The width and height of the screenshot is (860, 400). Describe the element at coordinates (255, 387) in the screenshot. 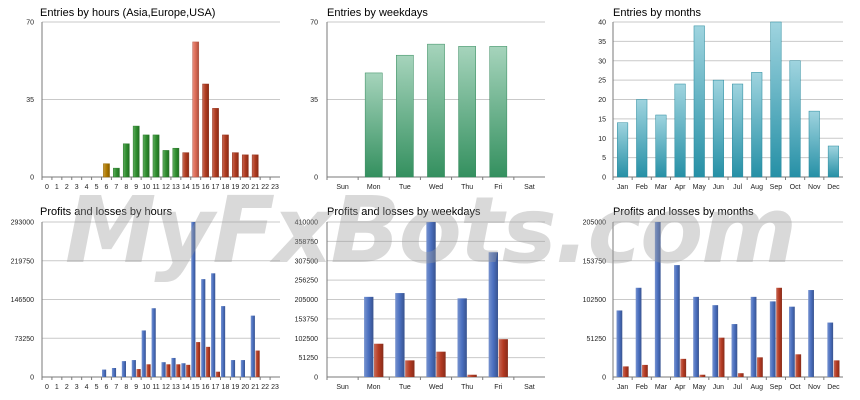

I see `x-tick-label: 21` at that location.